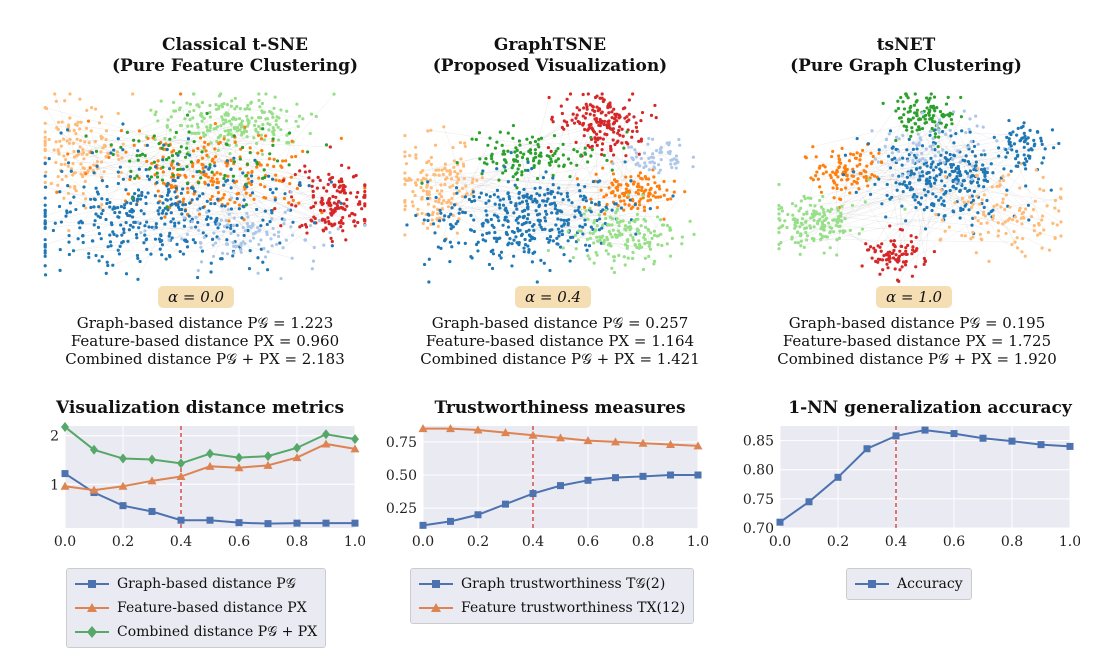  What do you see at coordinates (200, 408) in the screenshot?
I see `chart-title: Visualization distance metrics` at bounding box center [200, 408].